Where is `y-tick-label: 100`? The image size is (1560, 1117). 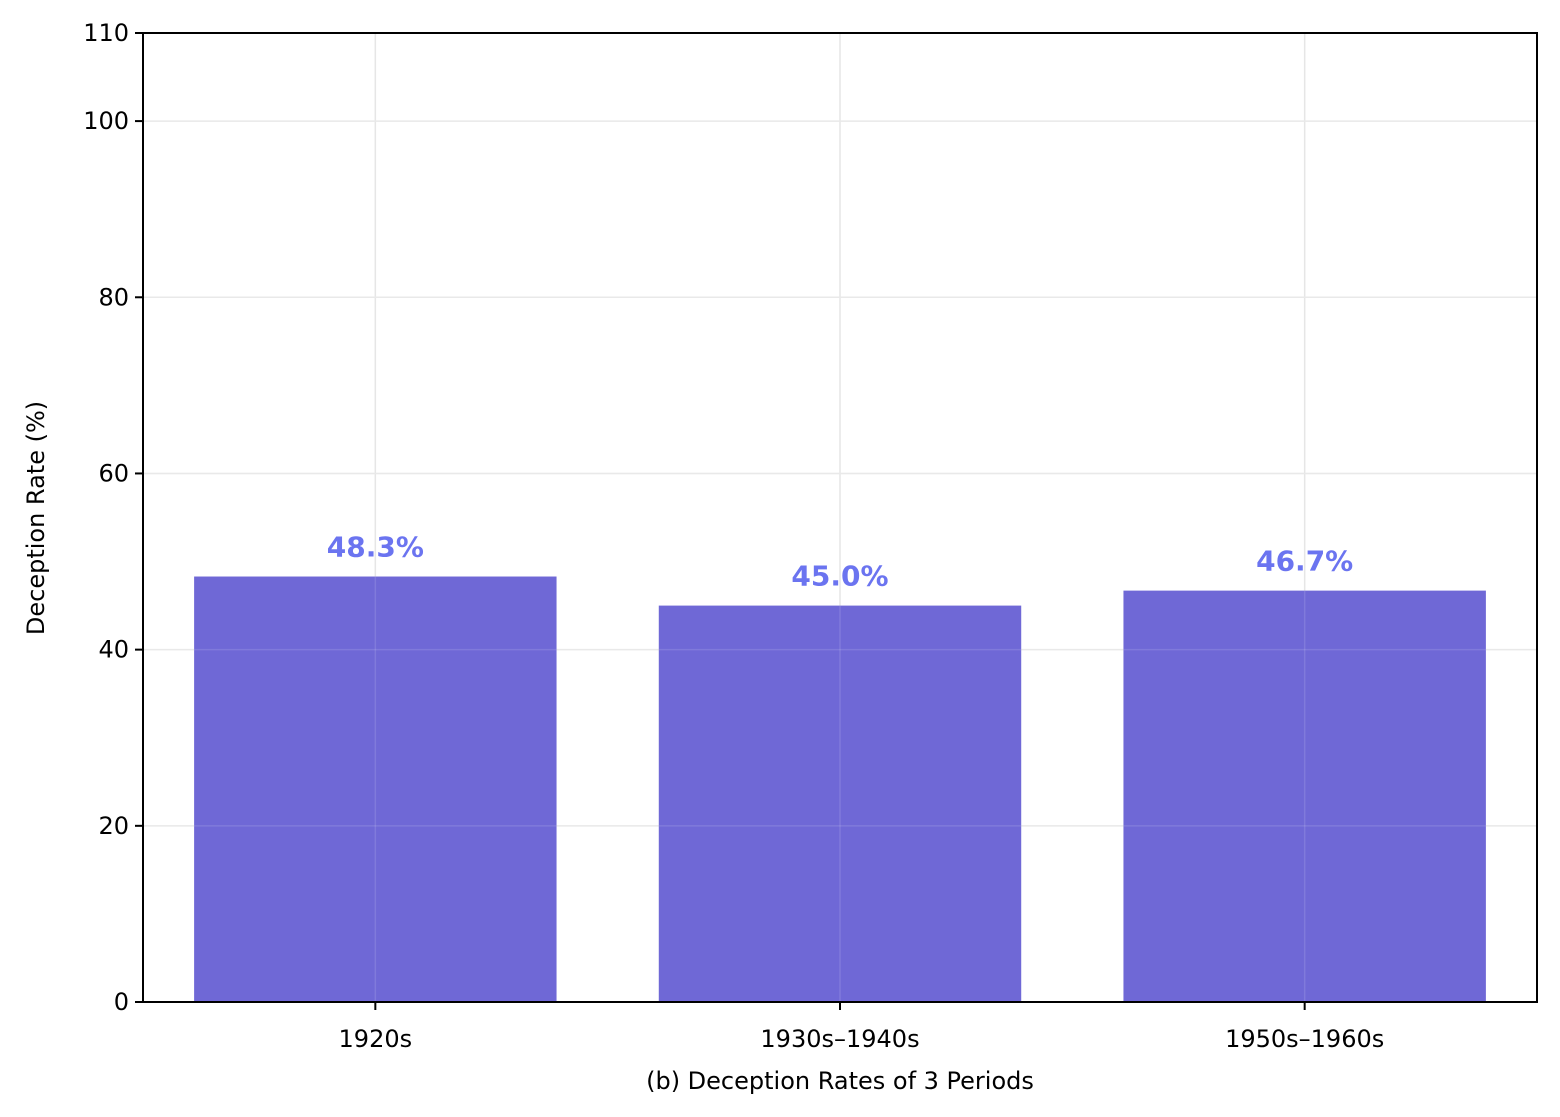 y-tick-label: 100 is located at coordinates (106, 121).